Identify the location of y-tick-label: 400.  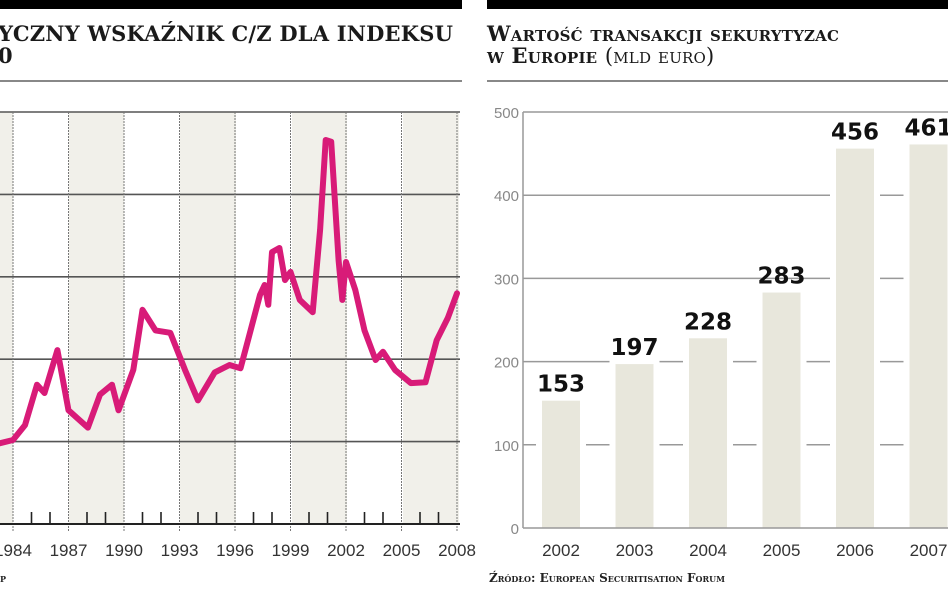
(506, 196).